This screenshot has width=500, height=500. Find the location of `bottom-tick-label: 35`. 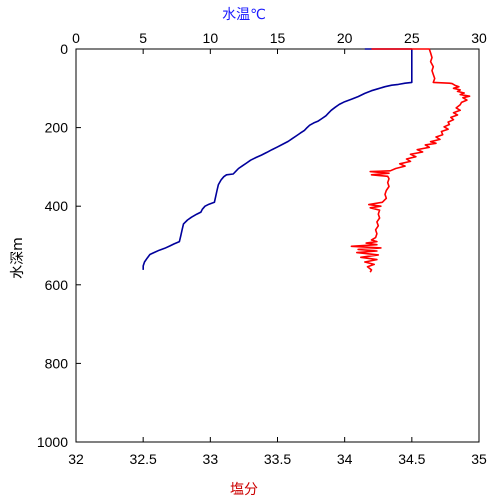

bottom-tick-label: 35 is located at coordinates (479, 459).